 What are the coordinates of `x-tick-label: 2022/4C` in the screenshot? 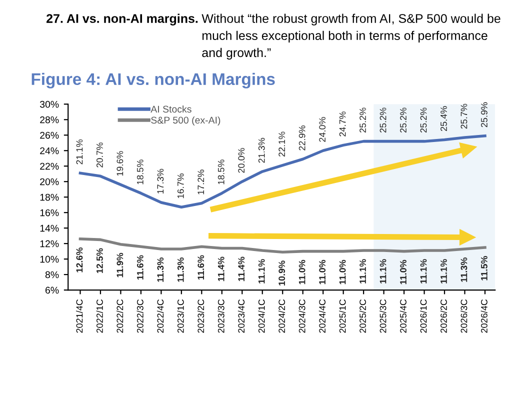 It's located at (160, 316).